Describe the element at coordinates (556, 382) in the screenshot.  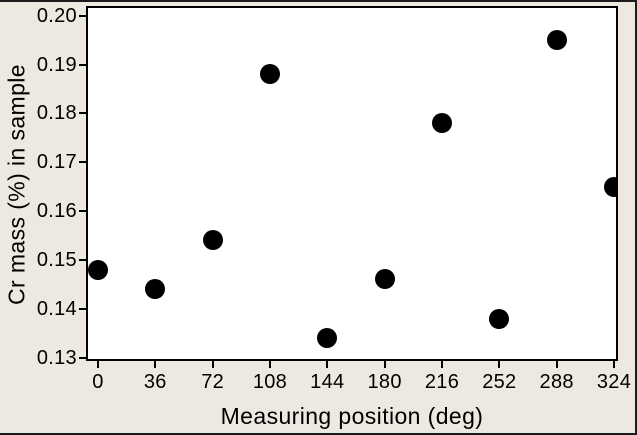
I see `x-tick-label: 288` at that location.